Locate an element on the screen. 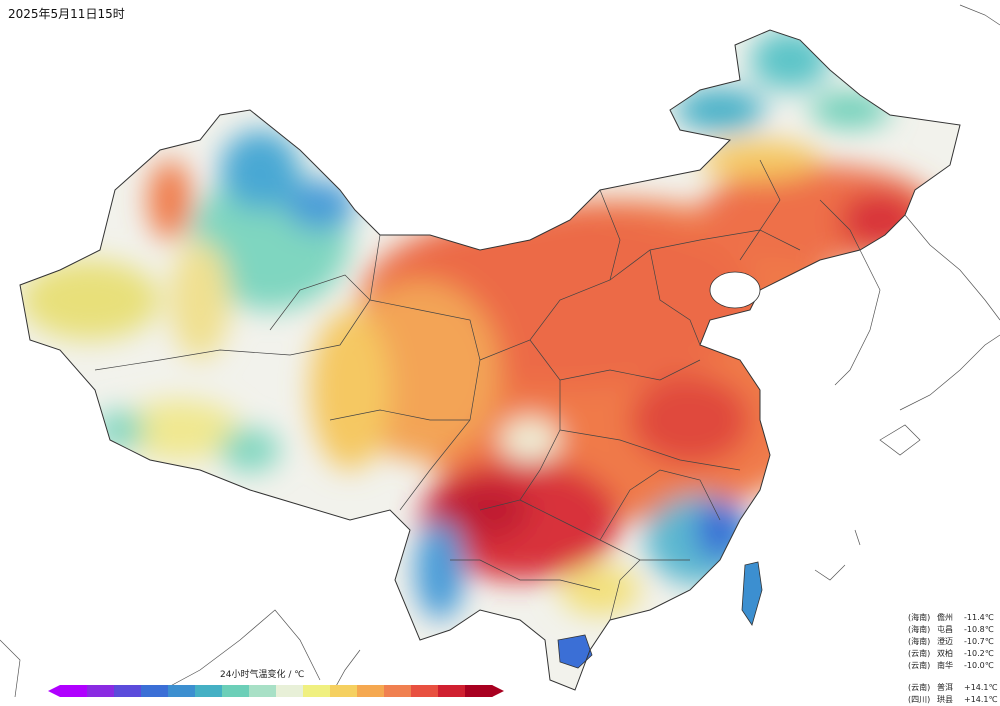 This screenshot has height=706, width=1000. station-row: (云南) 南华 -10.0℃ is located at coordinates (954, 666).